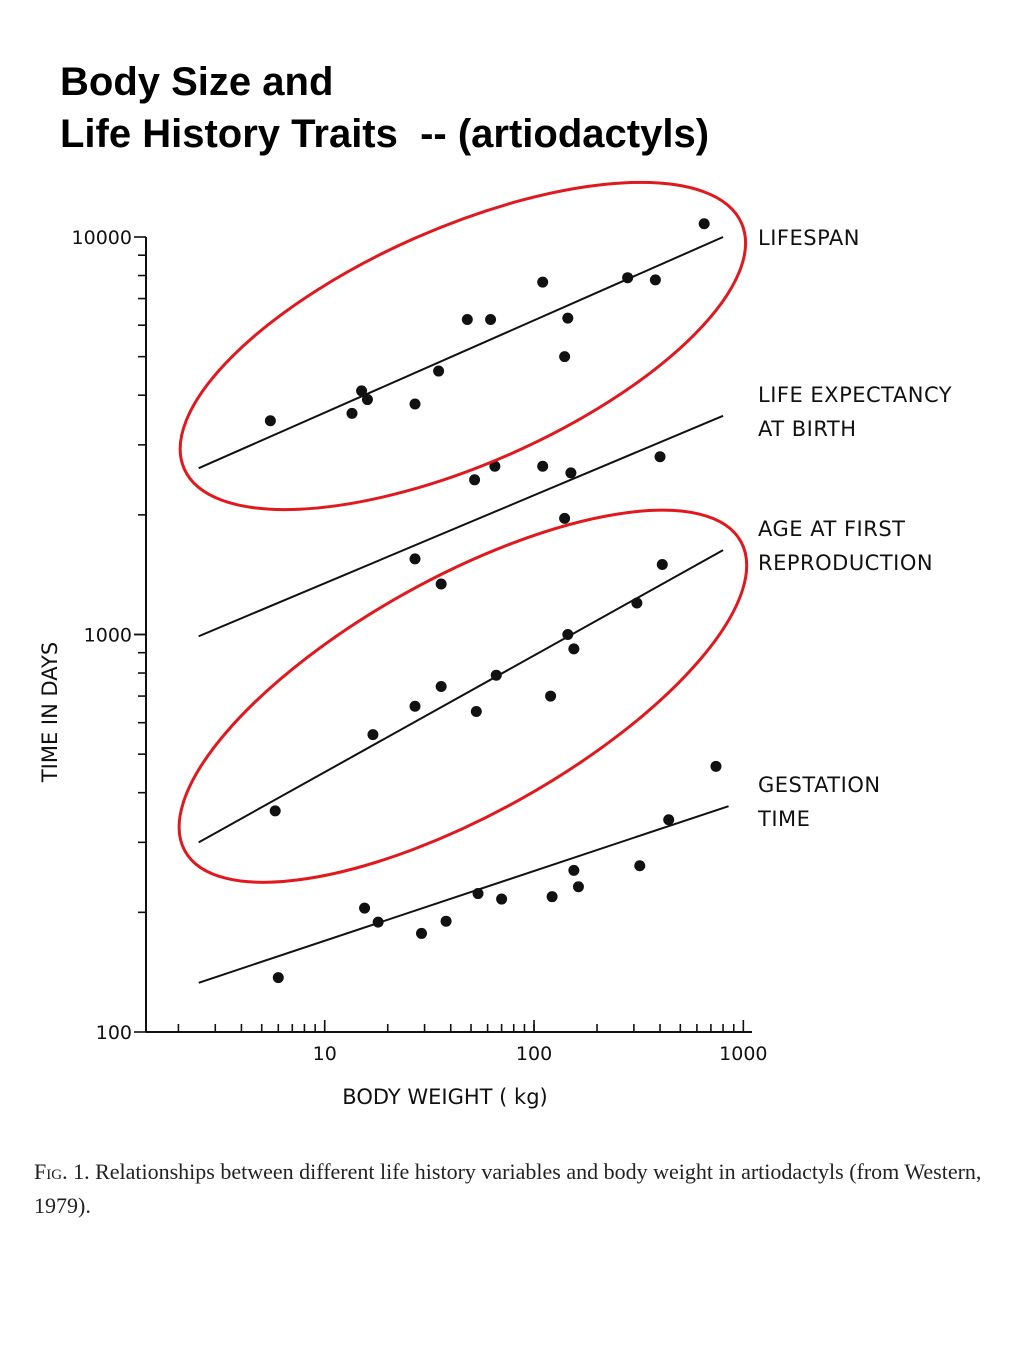 Image resolution: width=1024 pixels, height=1365 pixels. Describe the element at coordinates (831, 529) in the screenshot. I see `series-label: AGE AT FIRST` at that location.